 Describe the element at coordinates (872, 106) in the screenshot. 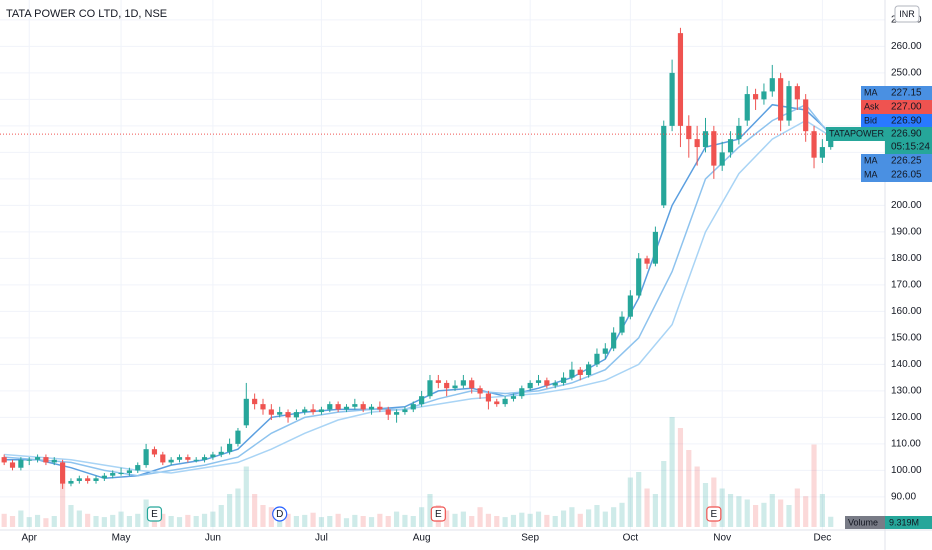

I see `badge-name: Ask` at that location.